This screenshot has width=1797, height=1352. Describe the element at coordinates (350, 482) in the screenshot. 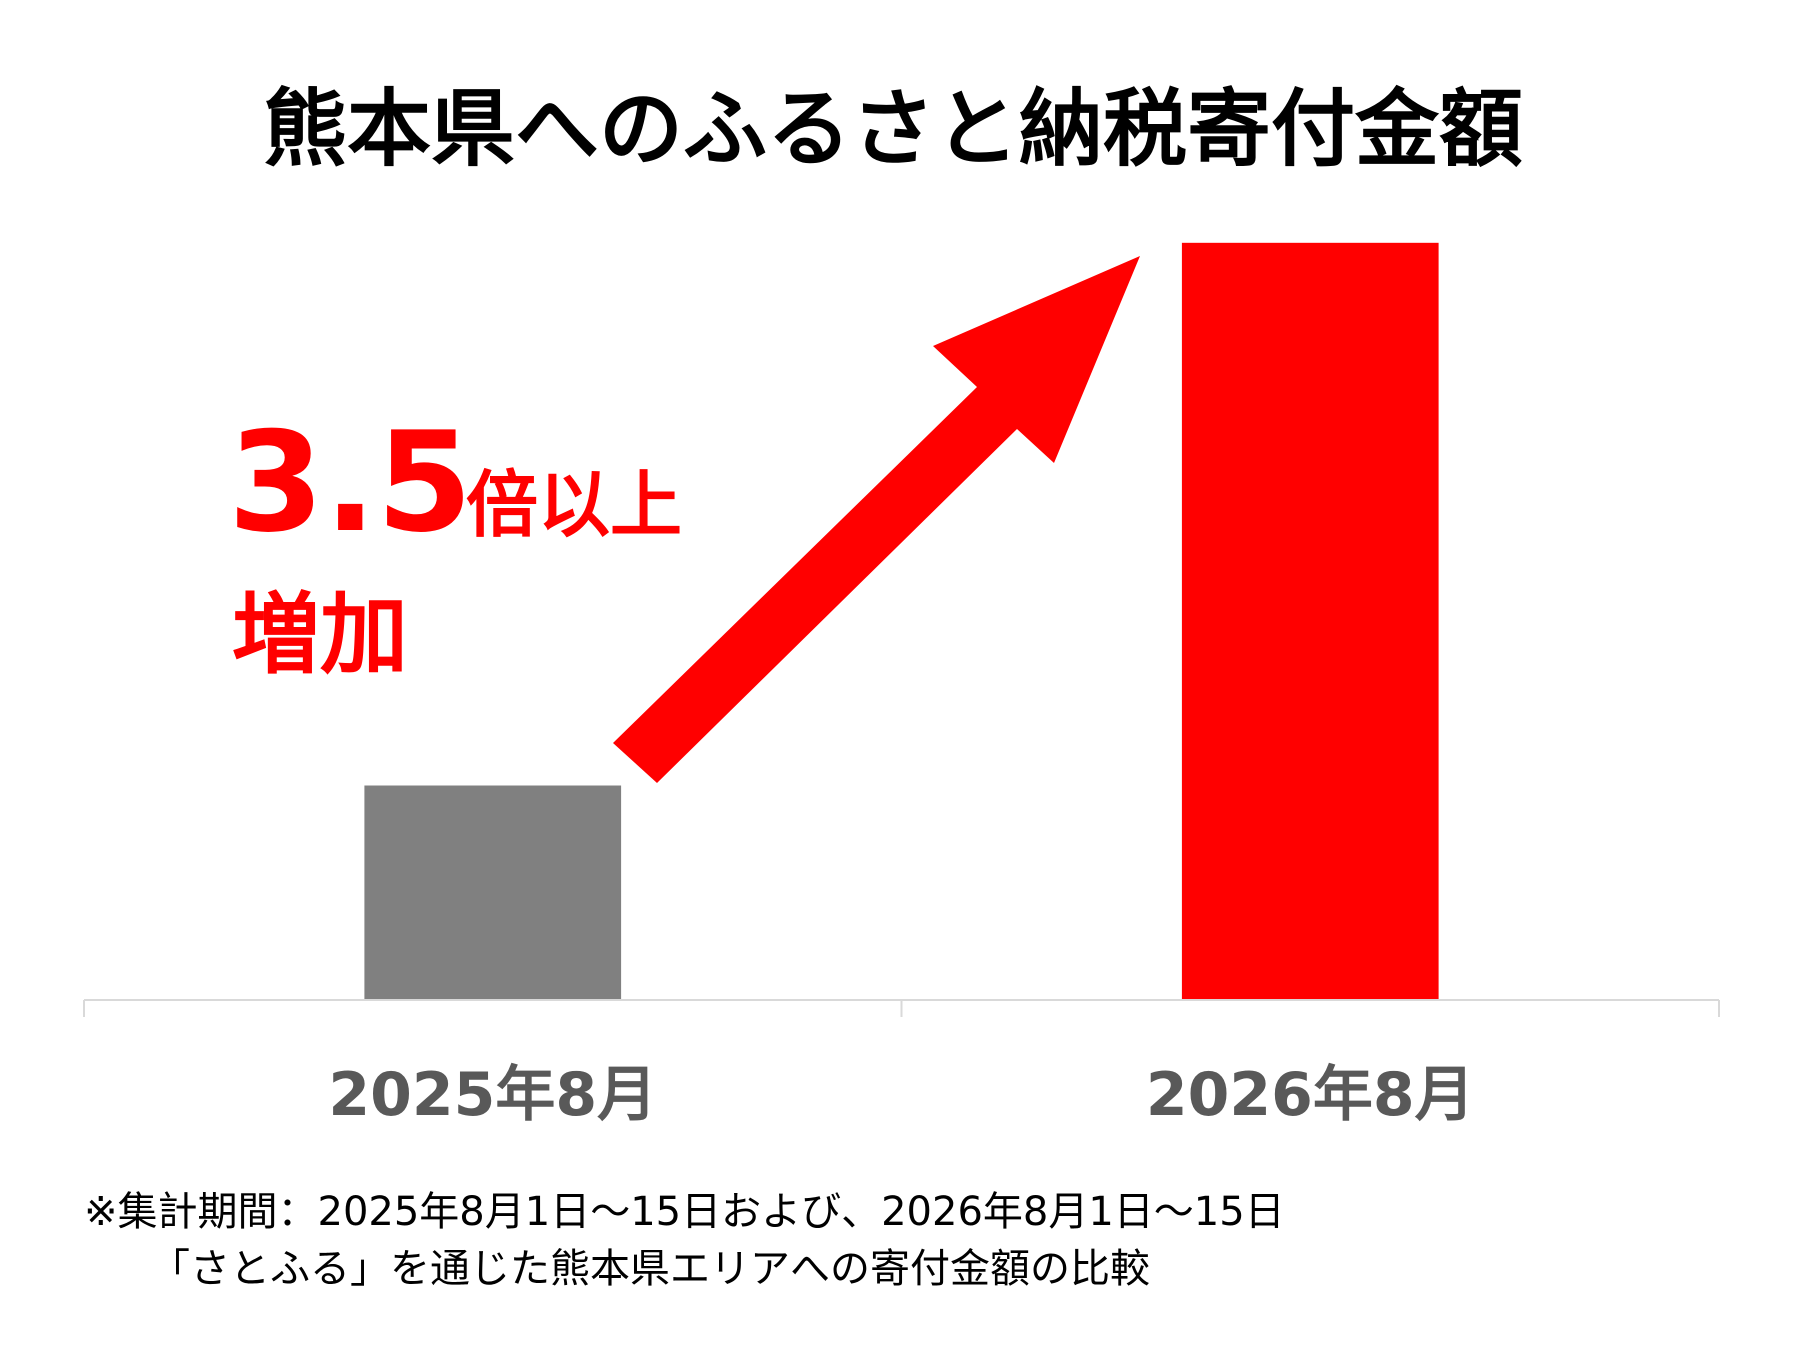

I see `annotation: 3.5` at that location.